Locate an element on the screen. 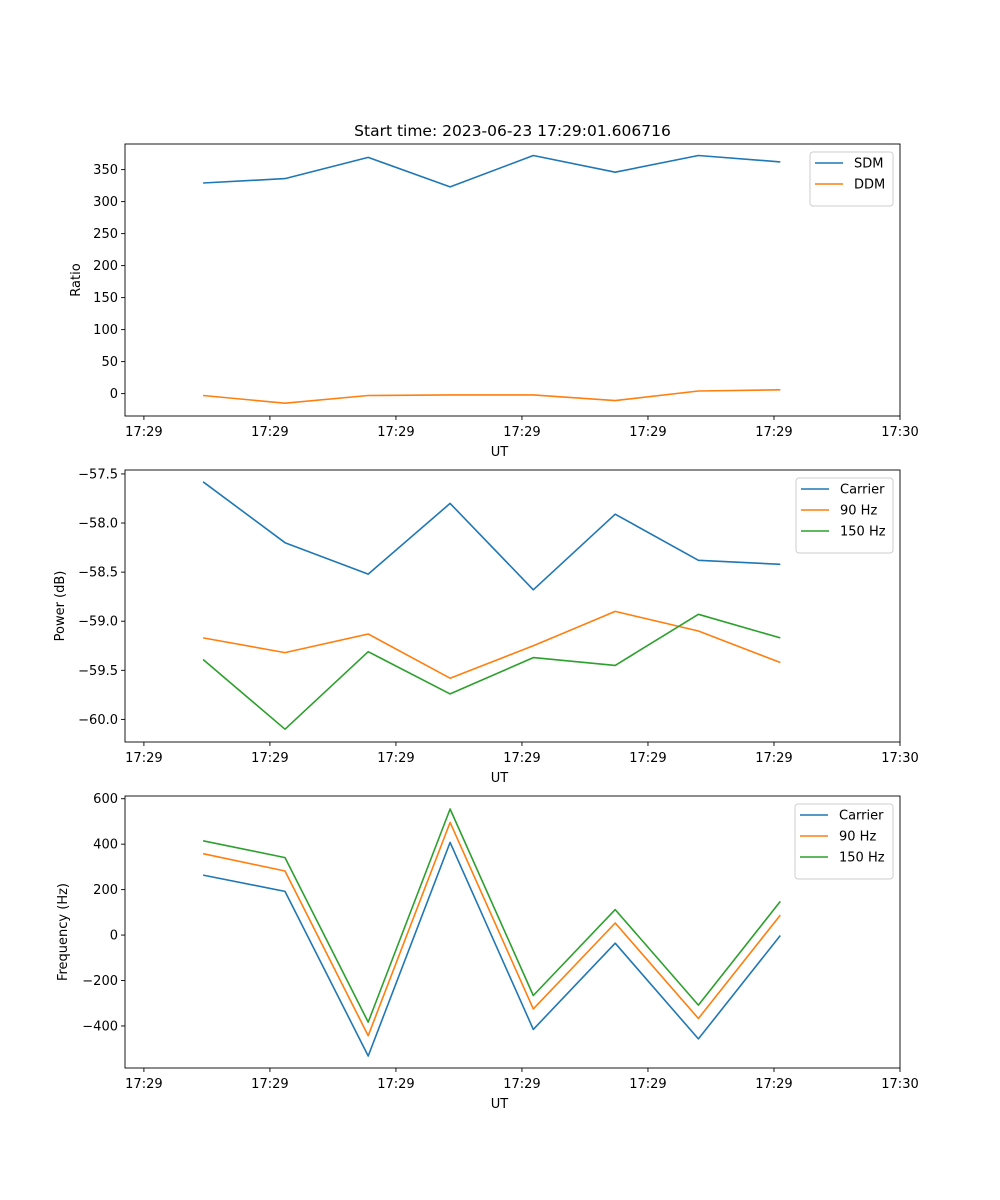 The width and height of the screenshot is (1000, 1200). ratio-series-line-sdm is located at coordinates (492, 171).